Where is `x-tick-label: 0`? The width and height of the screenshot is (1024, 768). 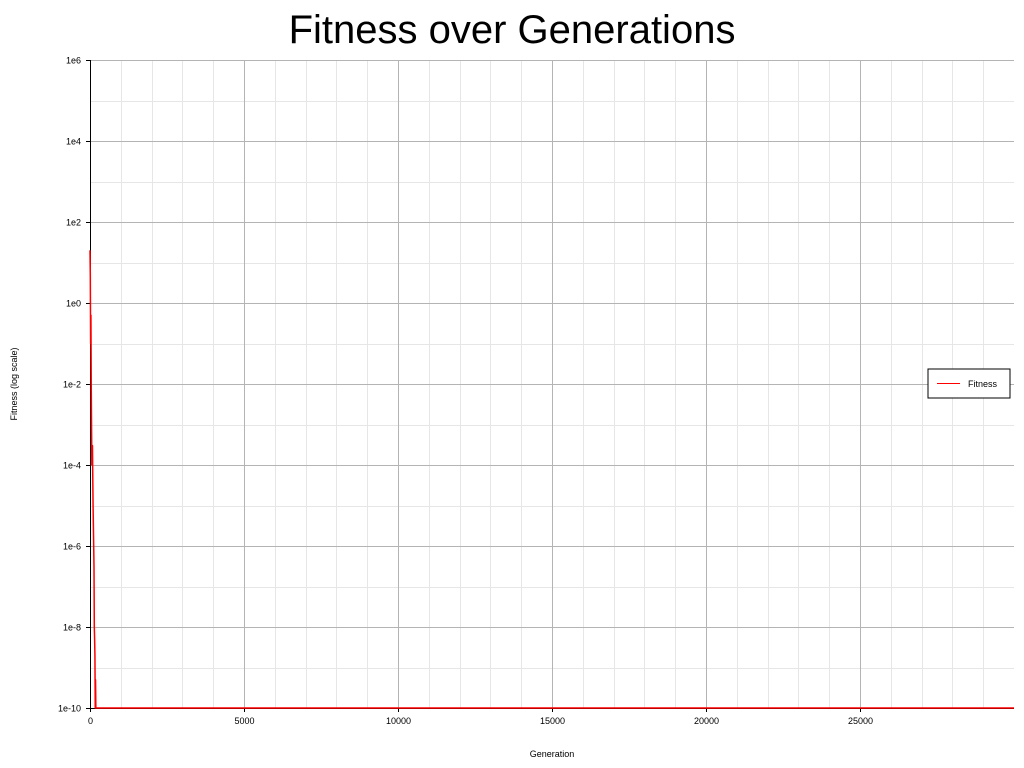 x-tick-label: 0 is located at coordinates (90, 721).